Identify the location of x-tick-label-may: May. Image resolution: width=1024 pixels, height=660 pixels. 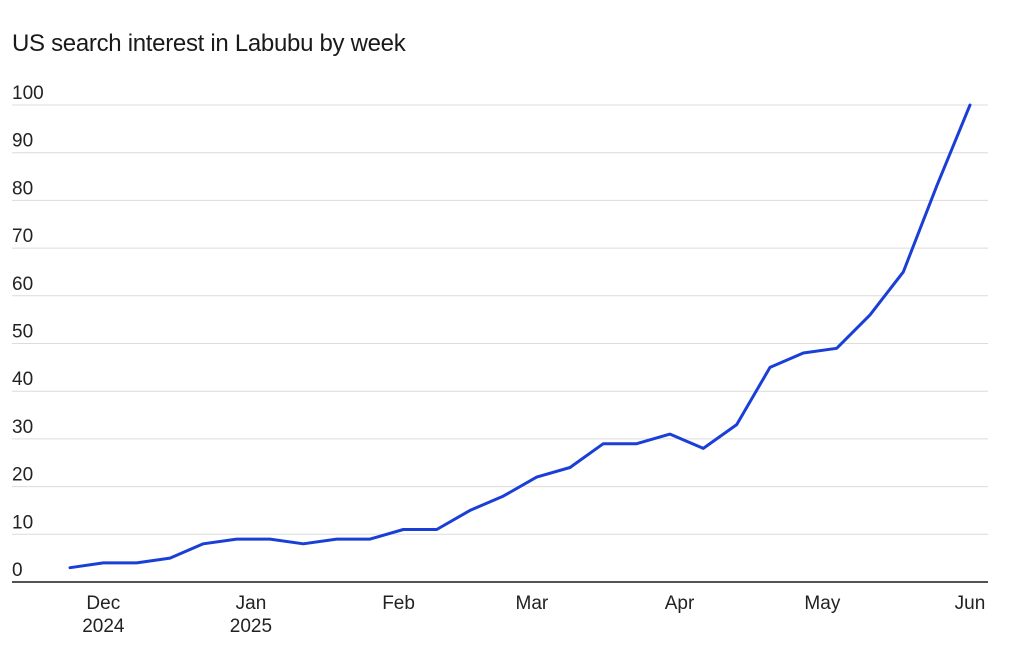
(822, 603).